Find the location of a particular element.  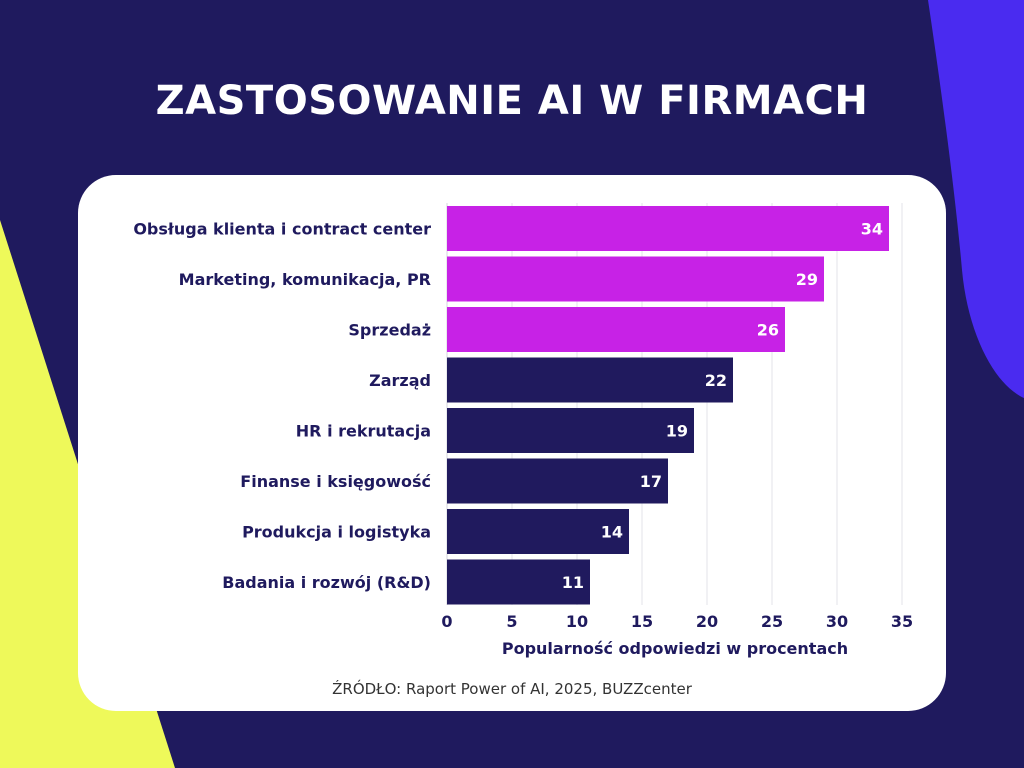

category-label: HR i rekrutacja is located at coordinates (363, 431).